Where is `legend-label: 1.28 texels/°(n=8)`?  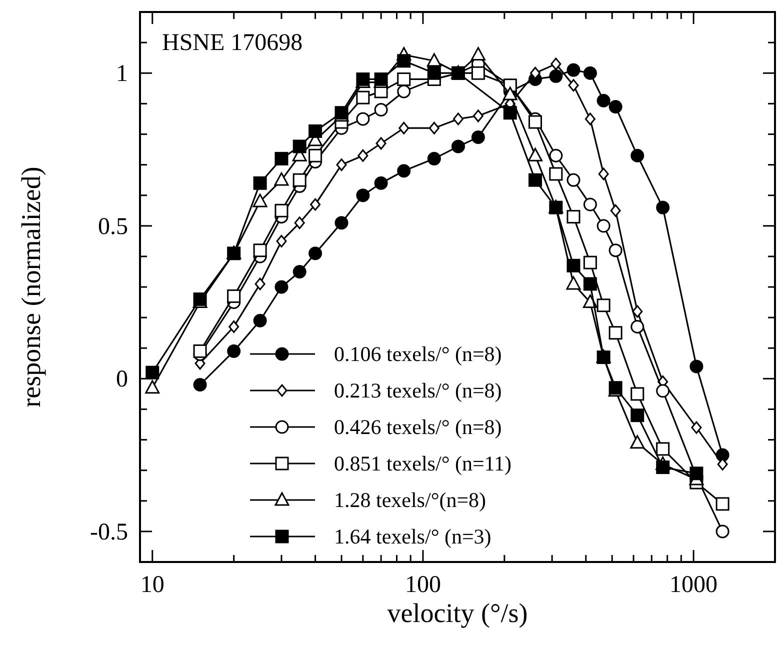 legend-label: 1.28 texels/°(n=8) is located at coordinates (410, 500).